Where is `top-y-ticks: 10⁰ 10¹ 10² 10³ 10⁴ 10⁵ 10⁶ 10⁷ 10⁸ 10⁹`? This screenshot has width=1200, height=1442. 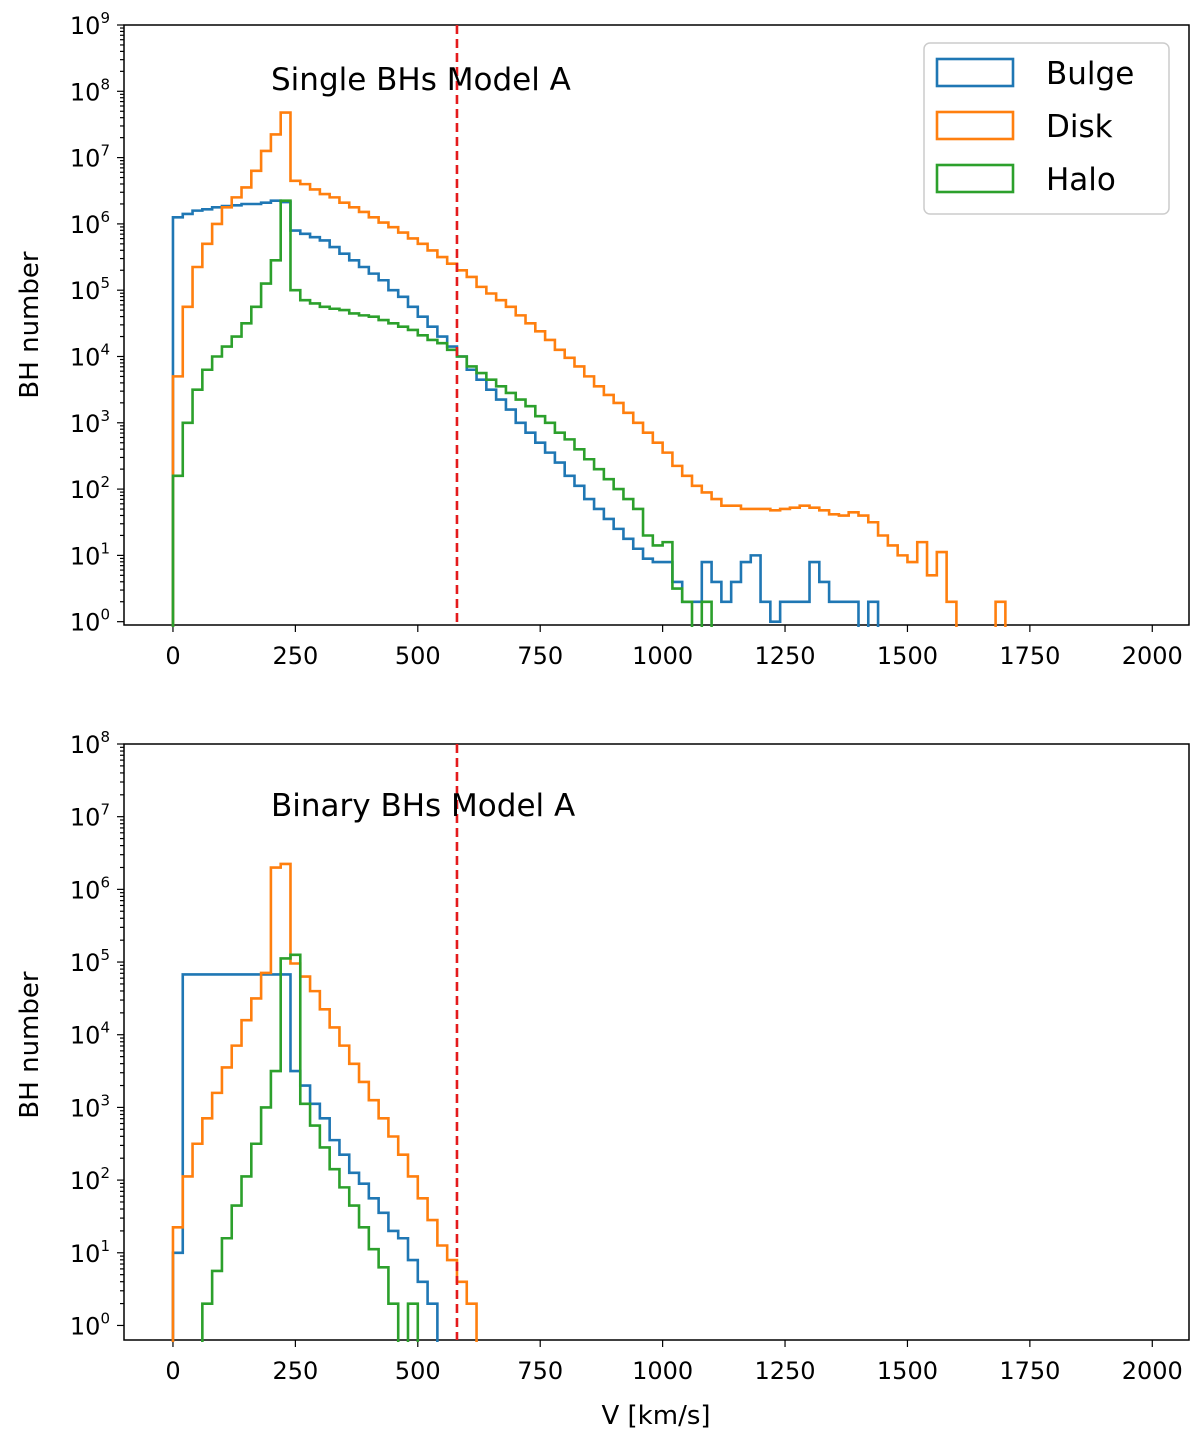 top-y-ticks: 10⁰ 10¹ 10² 10³ 10⁴ 10⁵ 10⁶ 10⁷ 10⁸ 10⁹ is located at coordinates (97, 323).